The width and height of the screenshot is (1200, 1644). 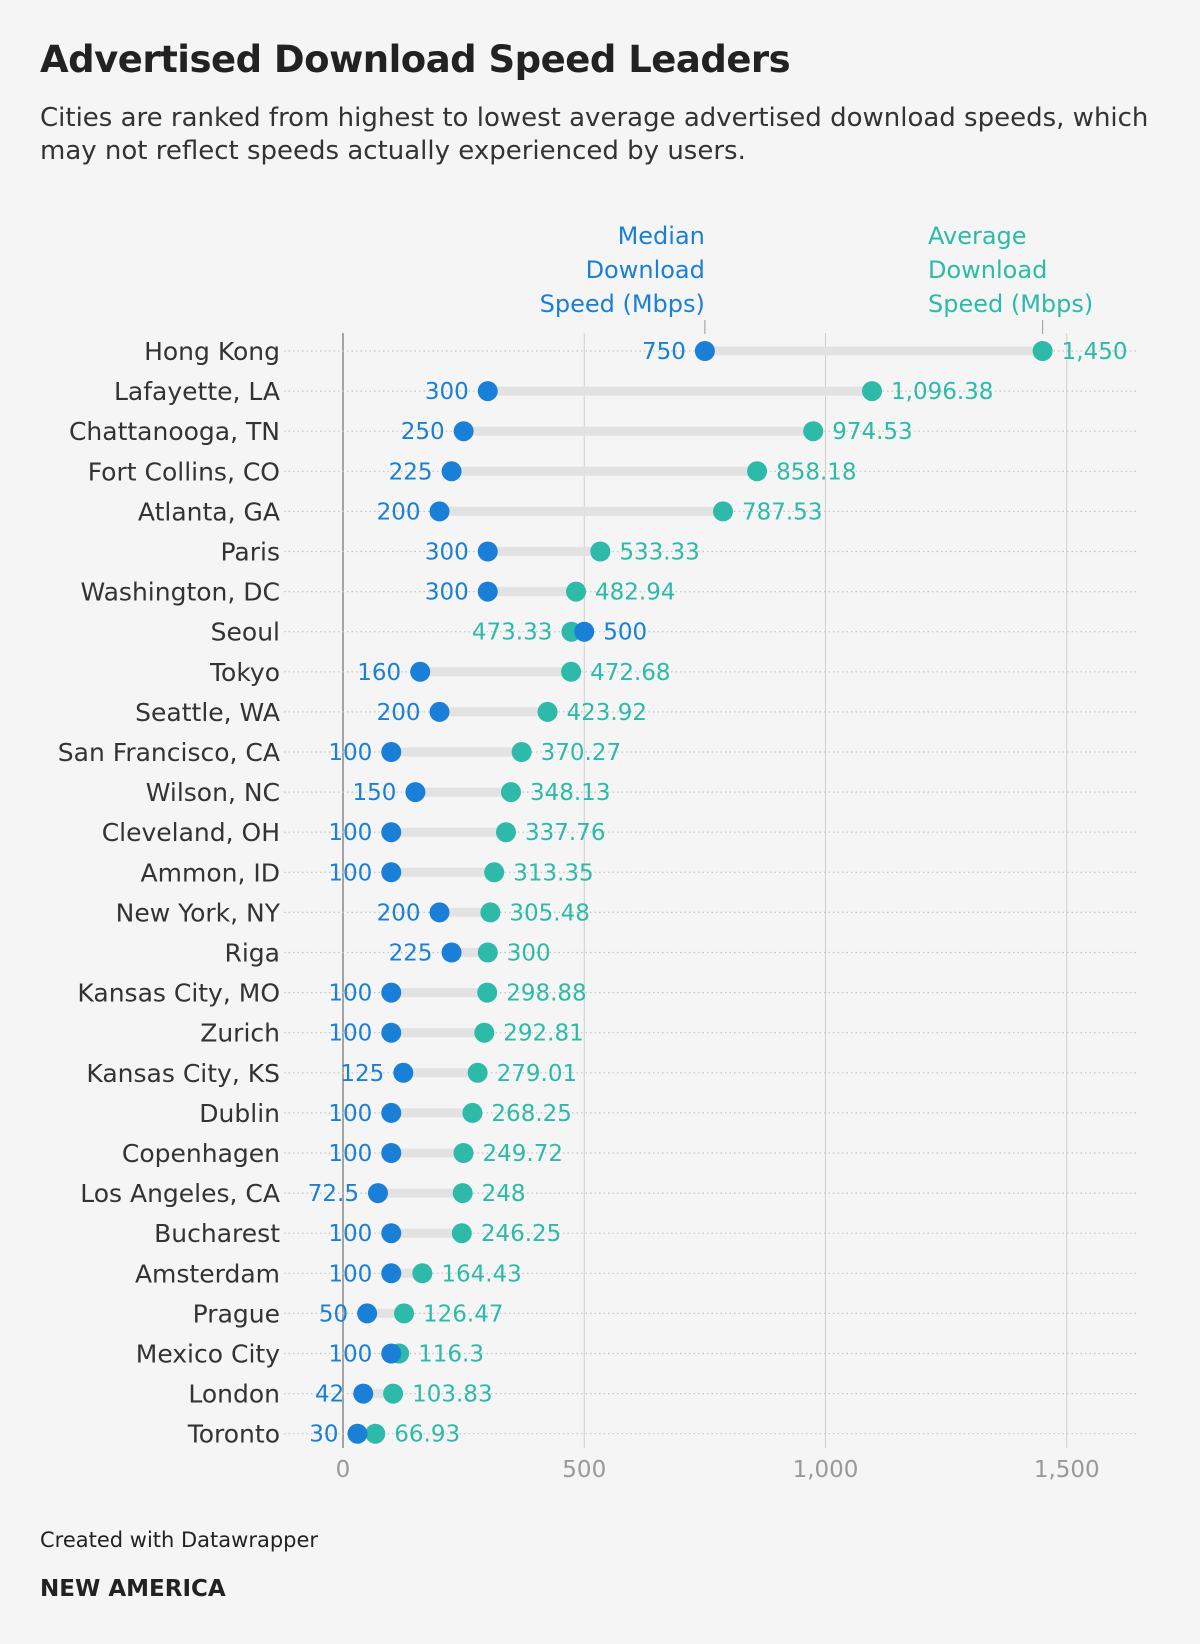 What do you see at coordinates (987, 270) in the screenshot?
I see `legend-average-label: Download` at bounding box center [987, 270].